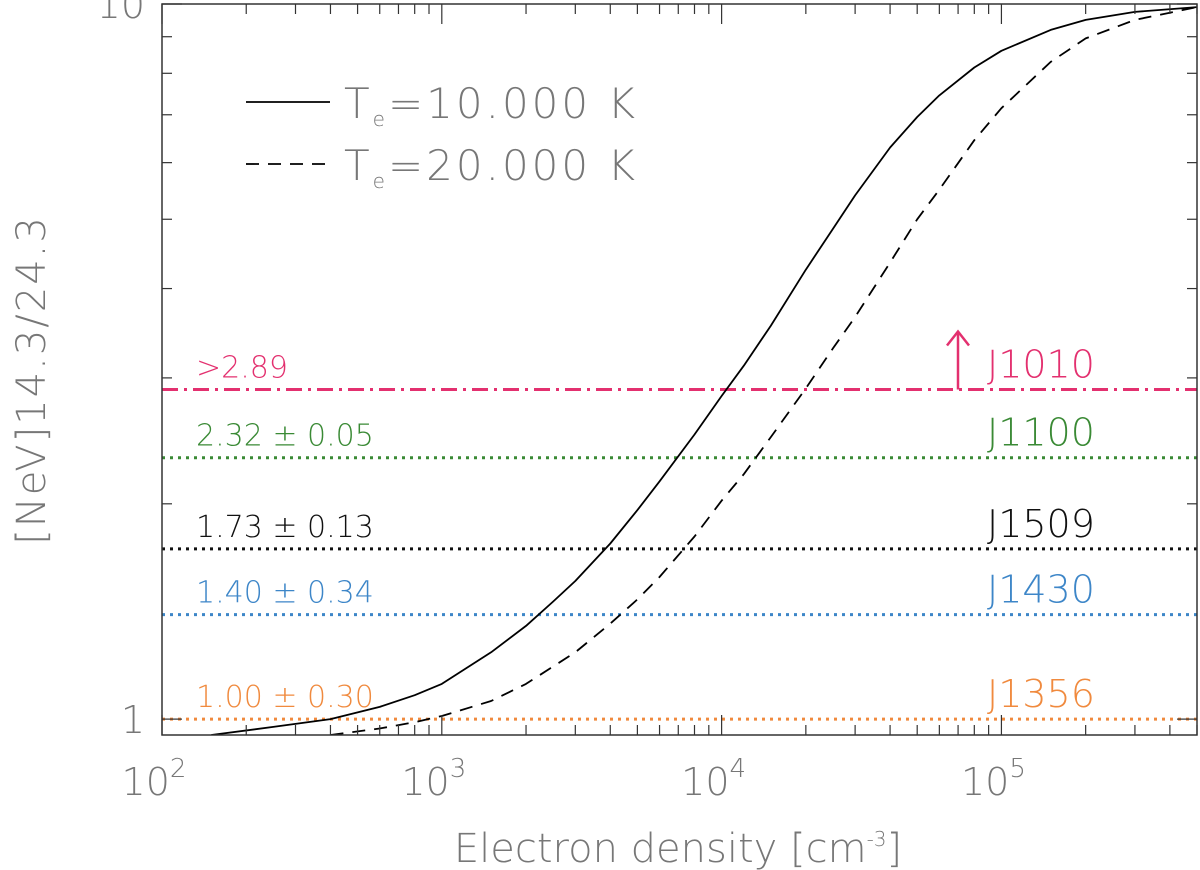 The width and height of the screenshot is (1200, 870). What do you see at coordinates (285, 697) in the screenshot?
I see `reference-value-label: 1.00 ± 0.30` at bounding box center [285, 697].